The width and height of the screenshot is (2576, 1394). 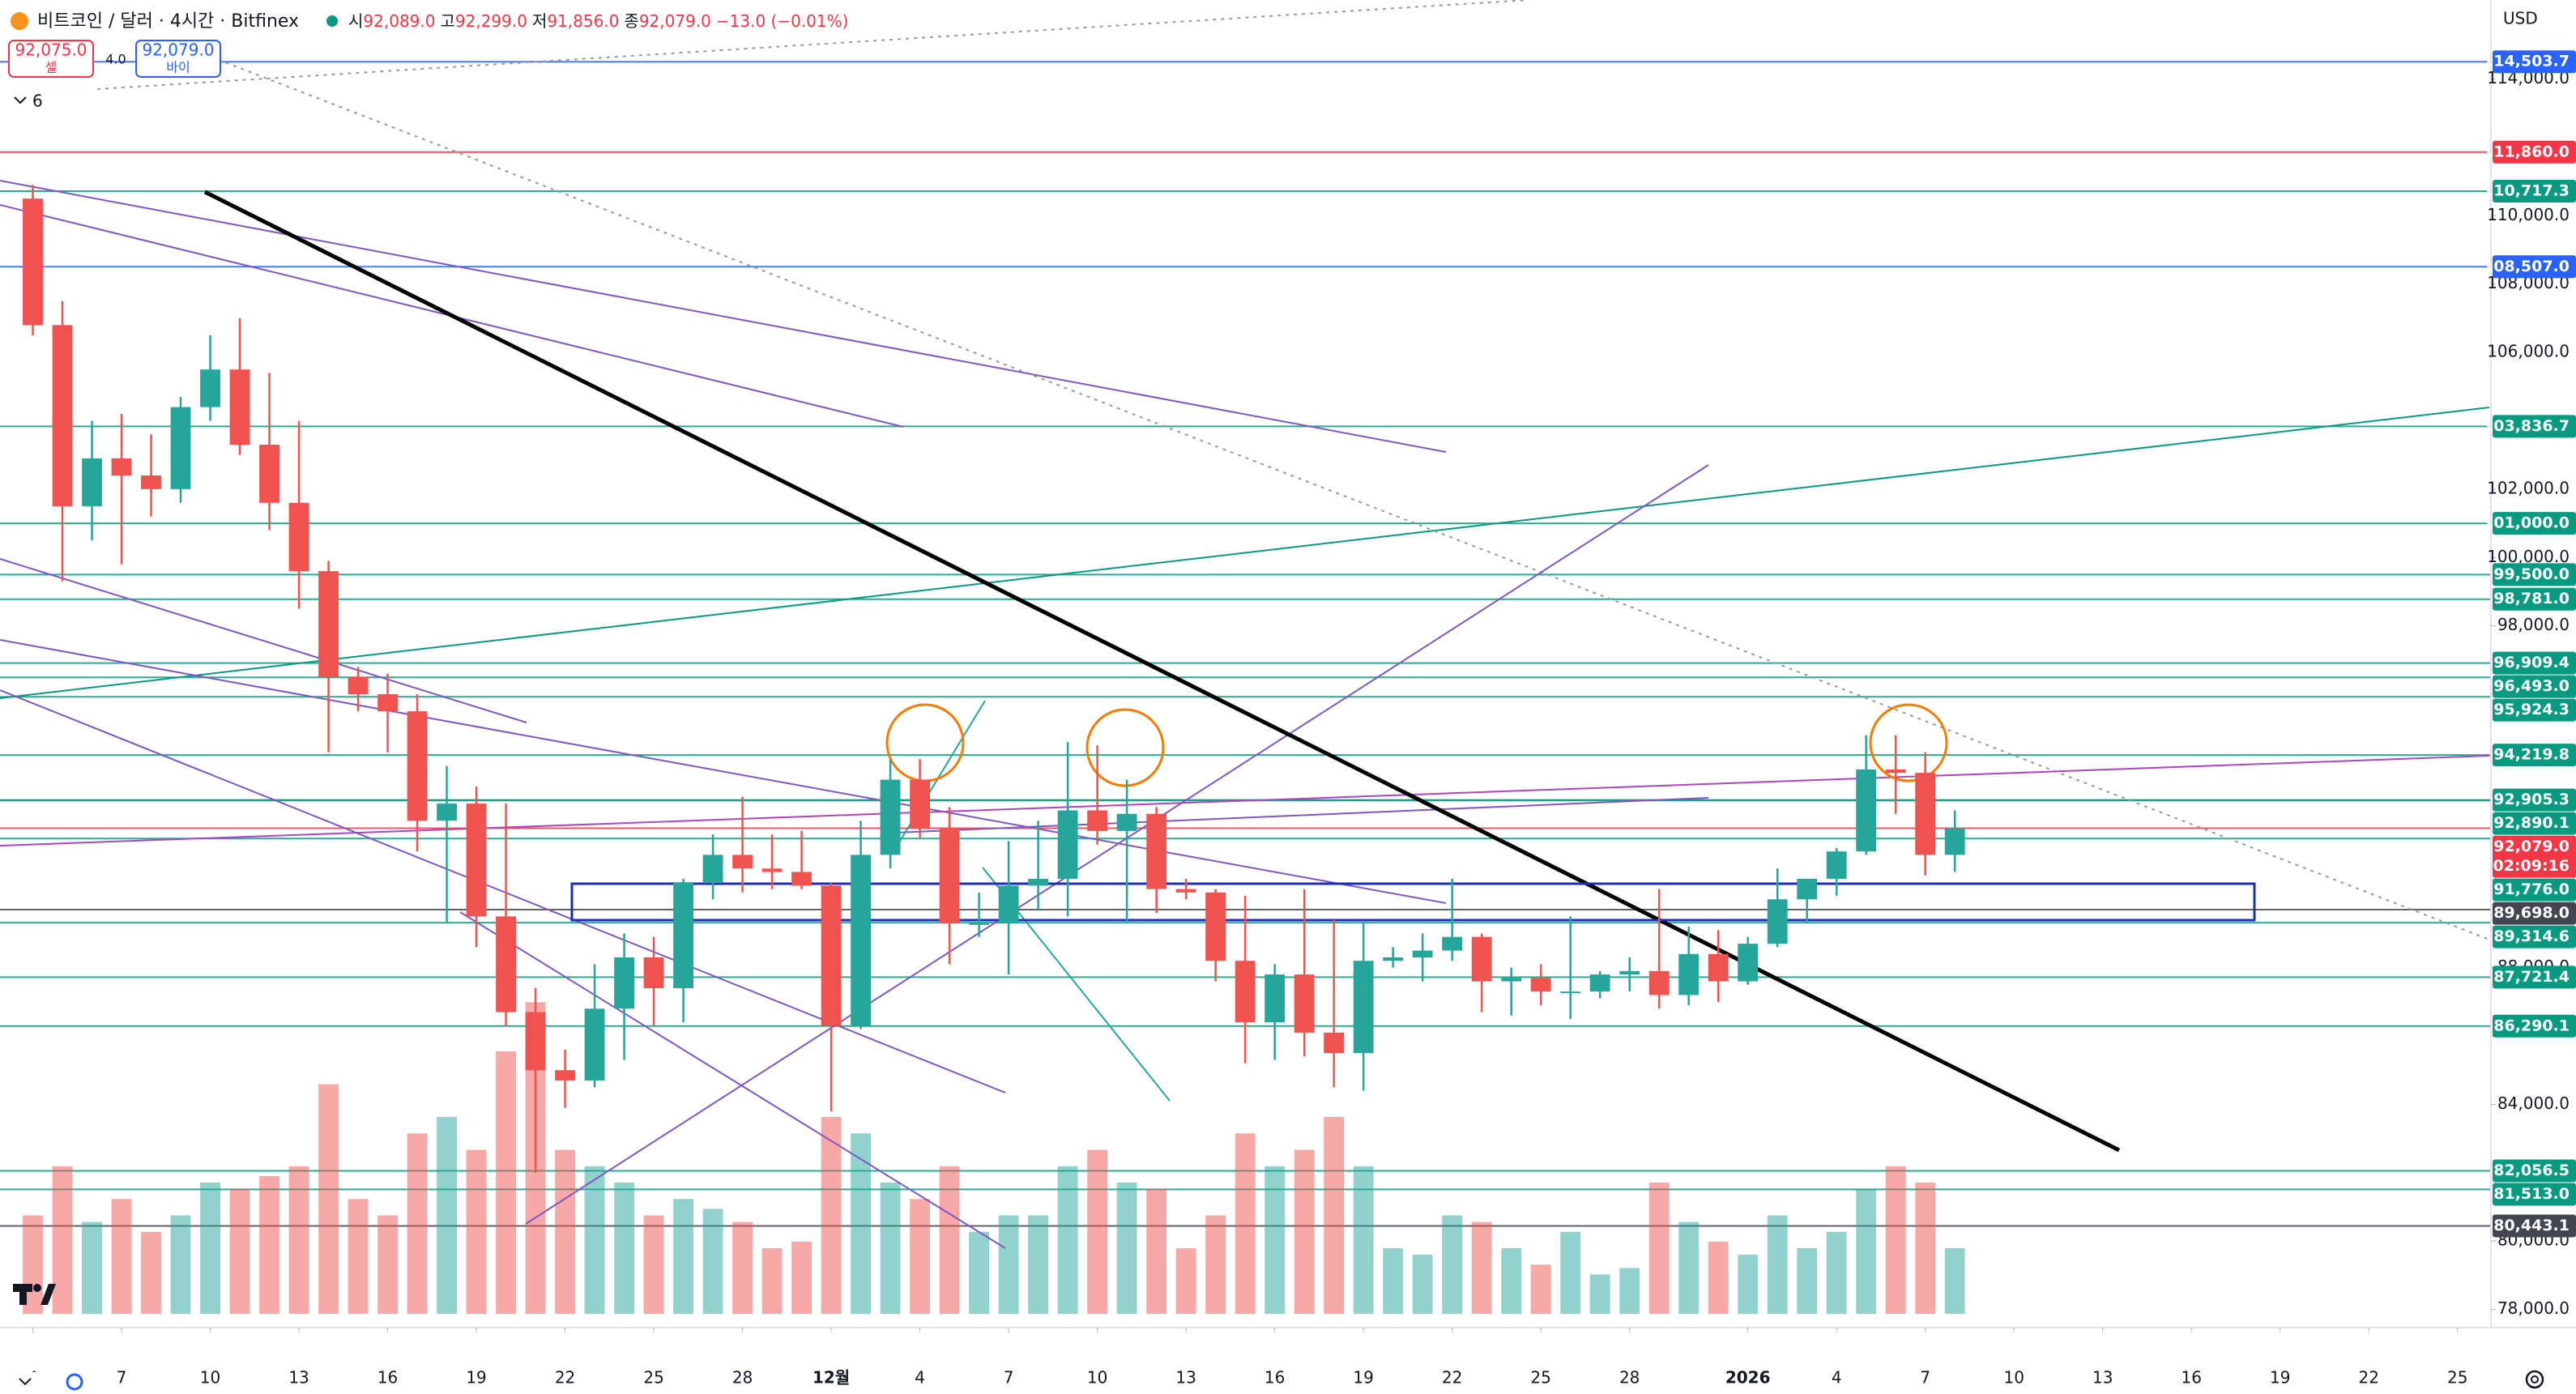 I want to click on y-tick-label: 84,000.0, so click(x=2533, y=1103).